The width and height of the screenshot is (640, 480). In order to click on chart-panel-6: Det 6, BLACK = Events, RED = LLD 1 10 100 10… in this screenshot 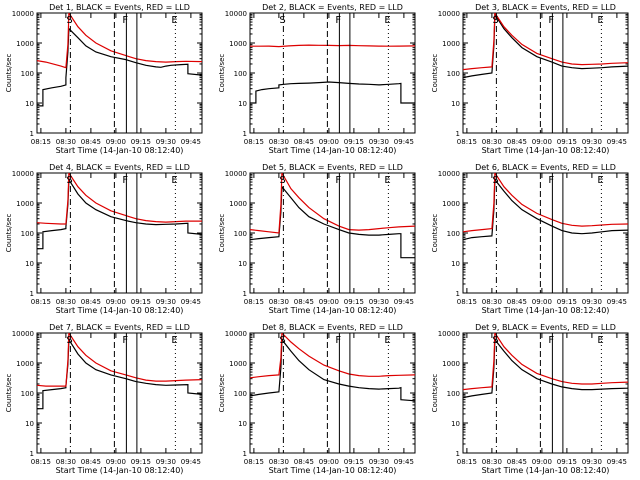, I will do `click(530, 239)`.